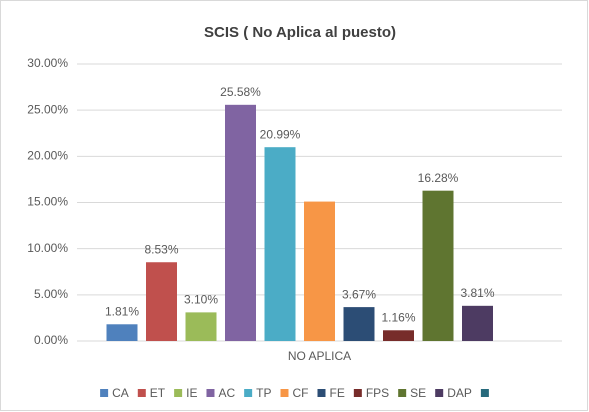  I want to click on y-tick-label: 30.00%, so click(47, 63).